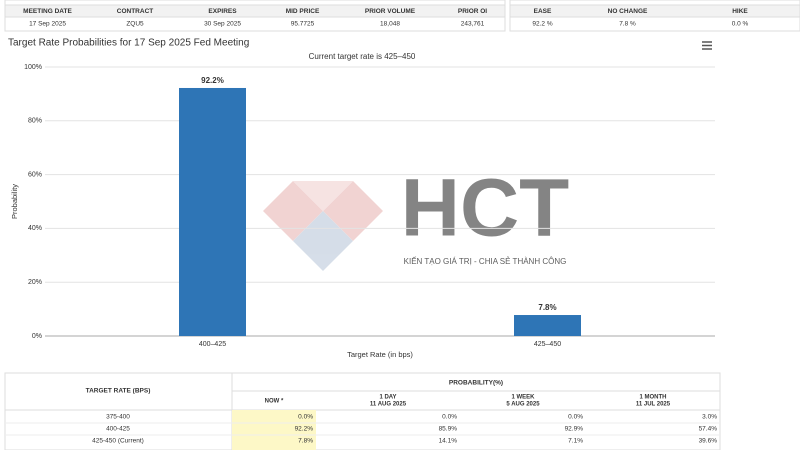  I want to click on table-cell: 17 Sep 2025, so click(47, 24).